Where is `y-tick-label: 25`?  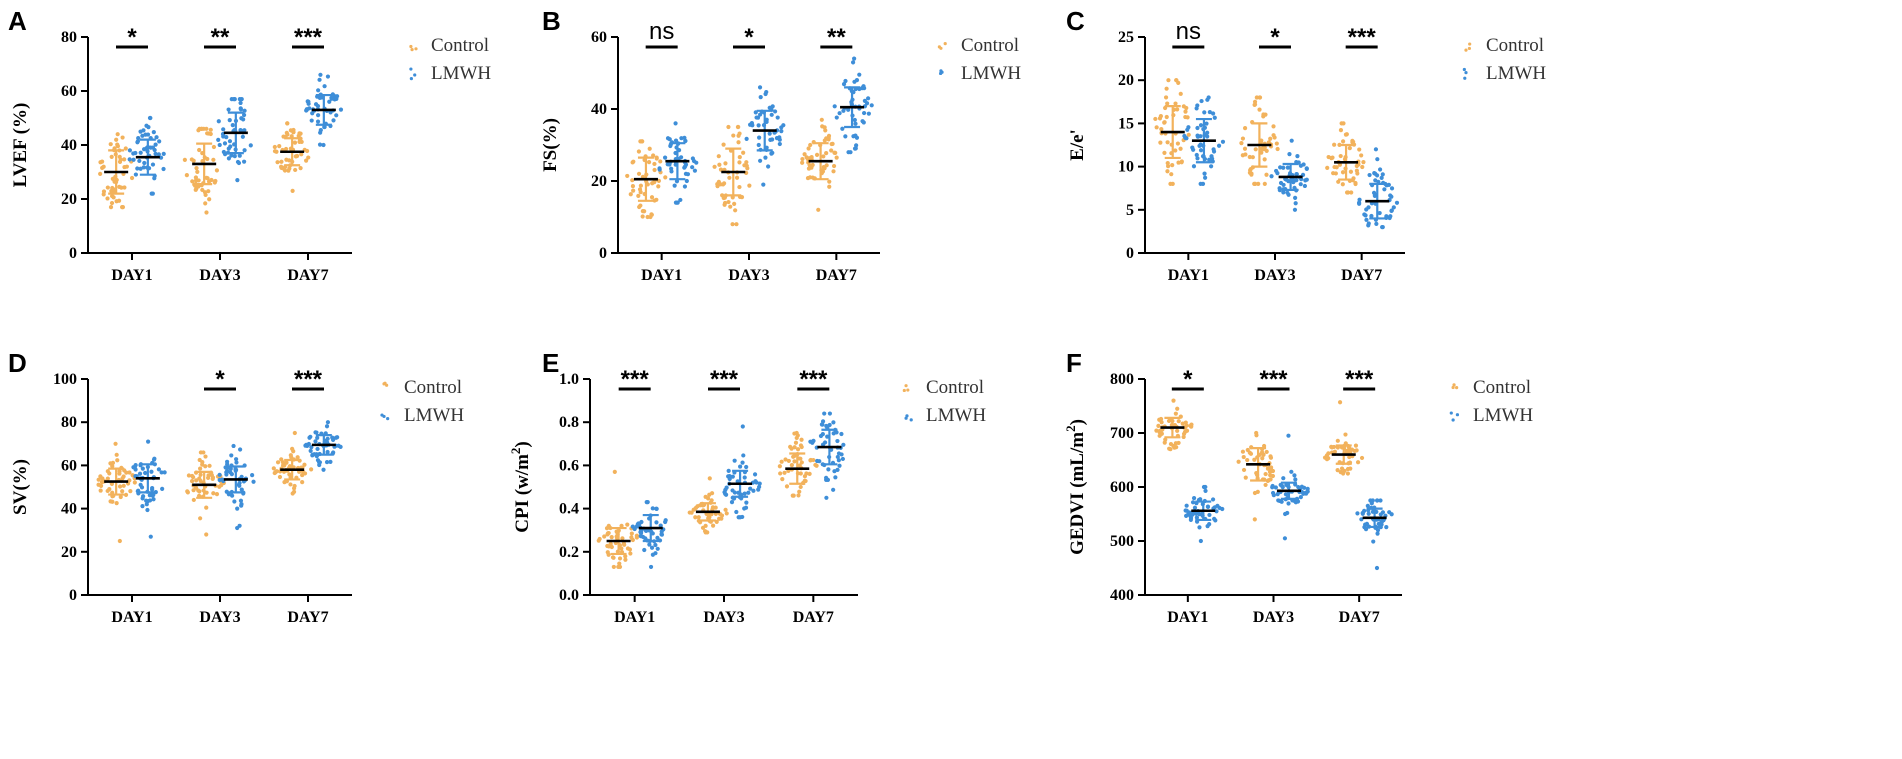 y-tick-label: 25 is located at coordinates (1126, 37).